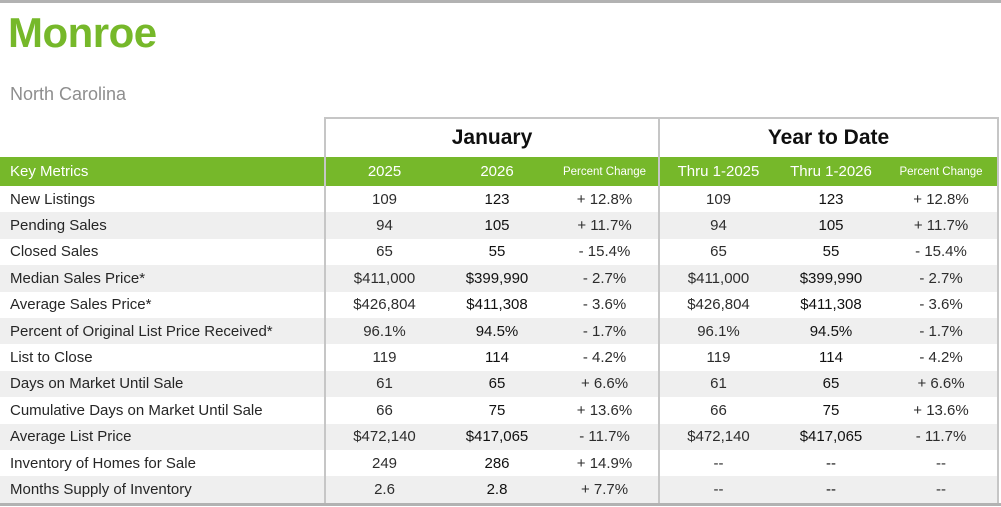 The width and height of the screenshot is (1001, 507). Describe the element at coordinates (136, 410) in the screenshot. I see `cell-metric-name: Cumulative Days on Market Until Sale` at that location.